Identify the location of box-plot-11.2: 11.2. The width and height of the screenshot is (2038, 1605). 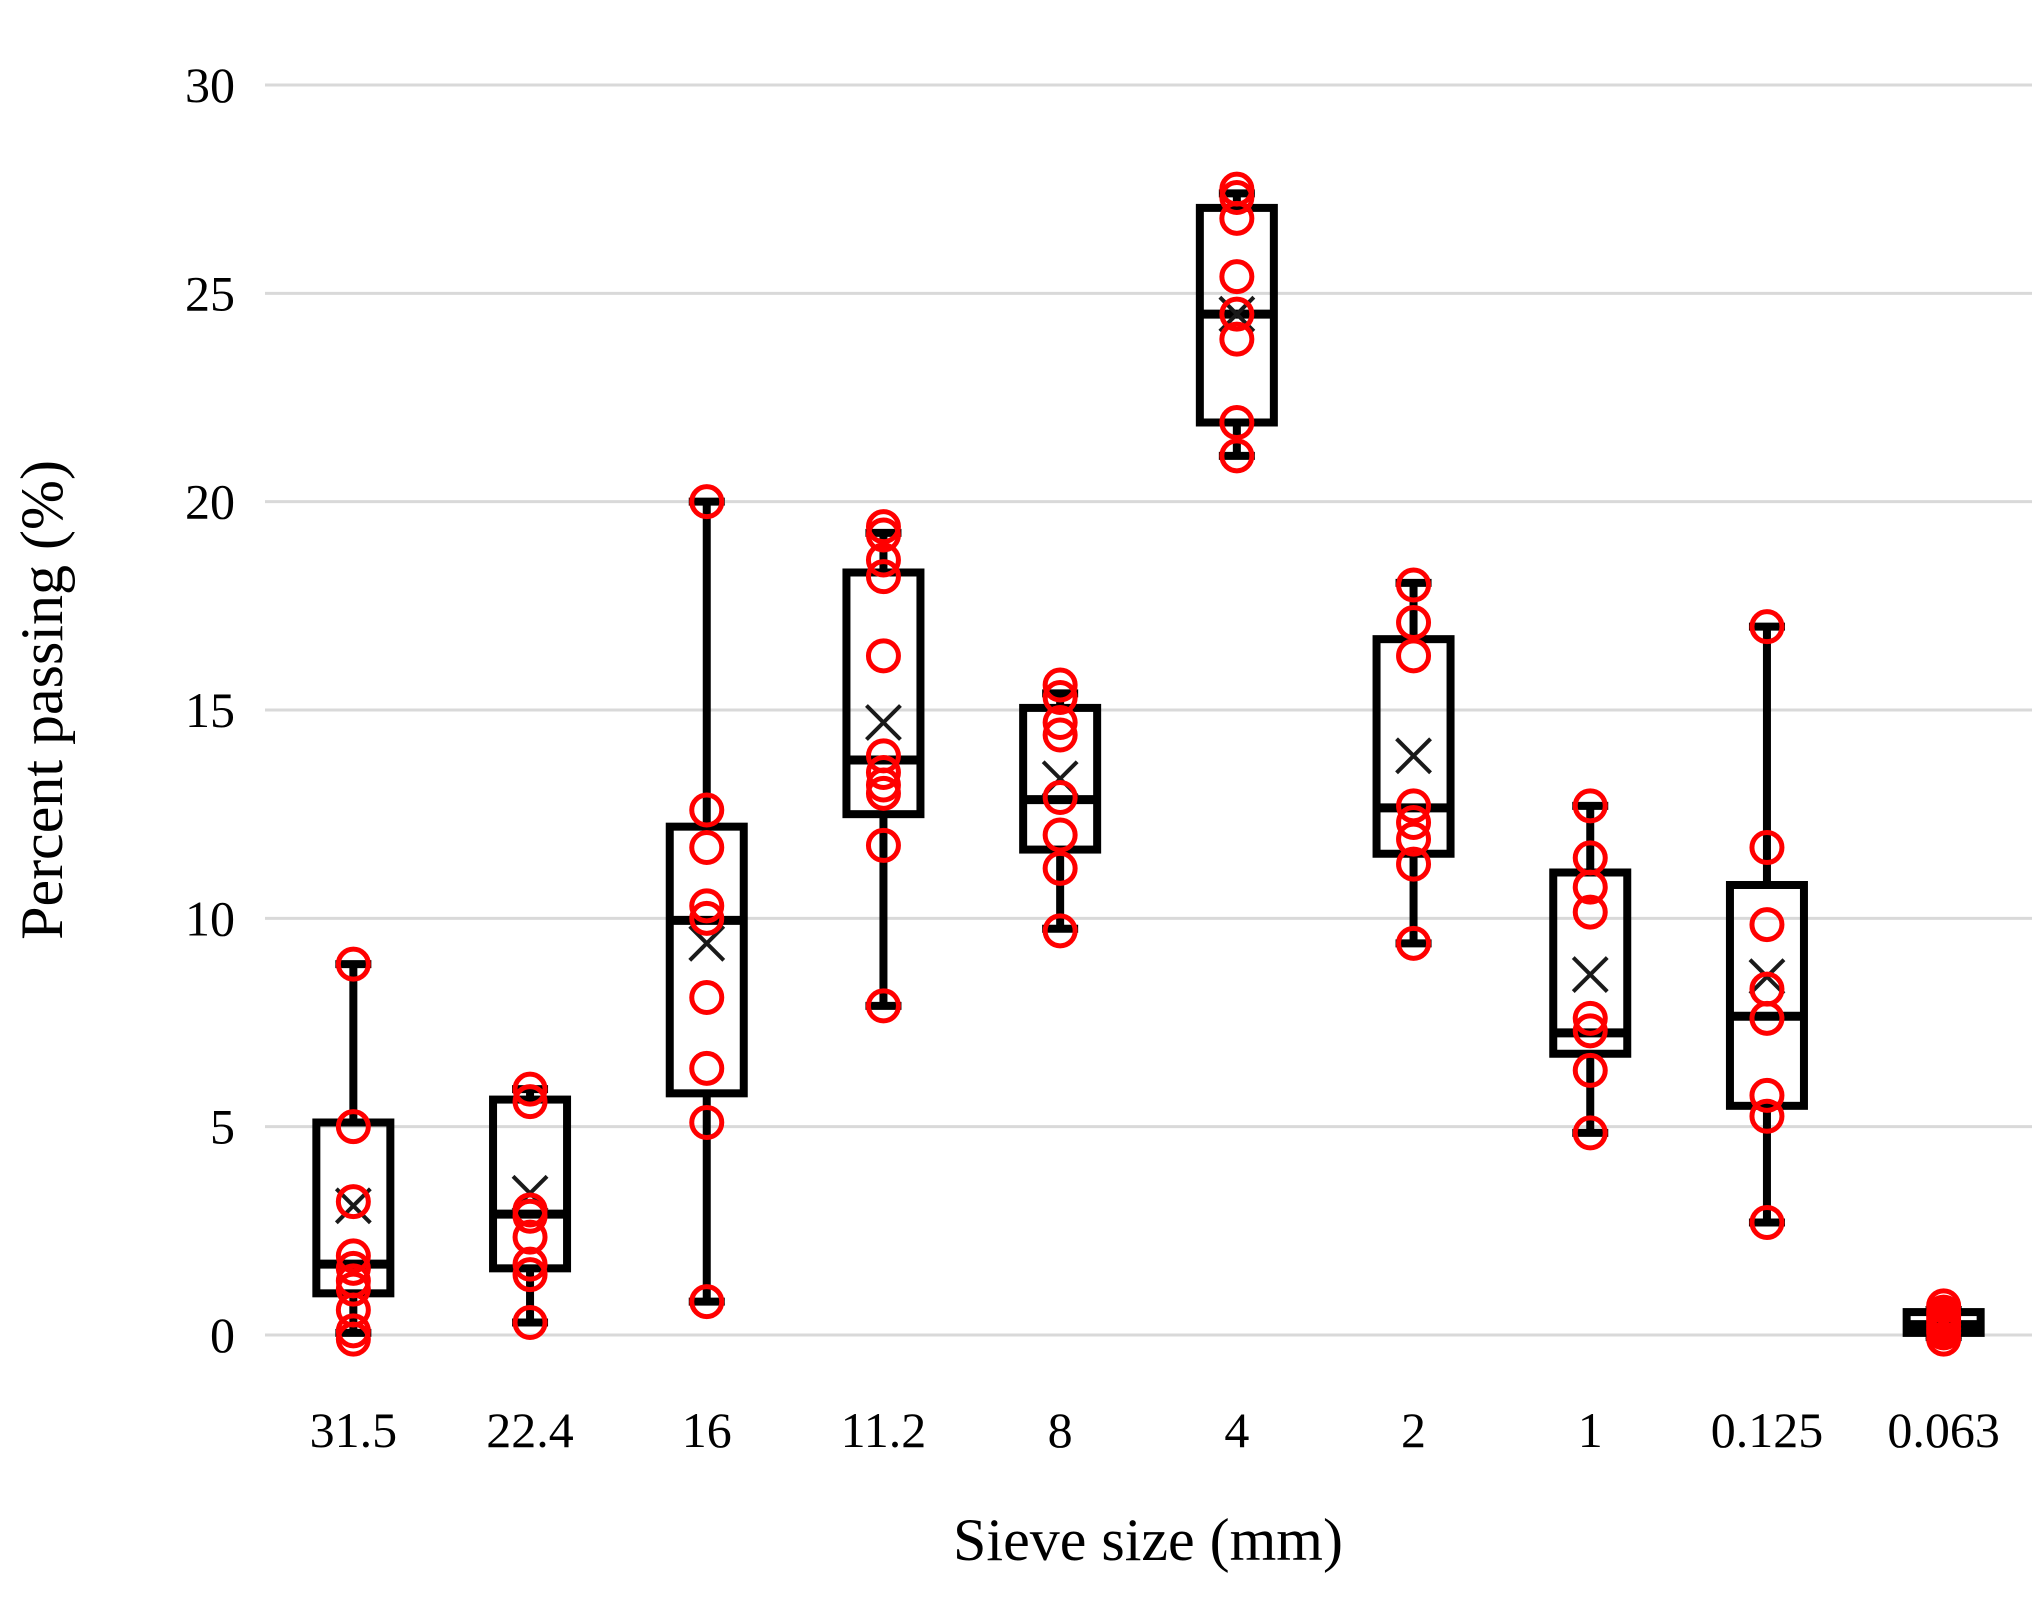
(884, 983).